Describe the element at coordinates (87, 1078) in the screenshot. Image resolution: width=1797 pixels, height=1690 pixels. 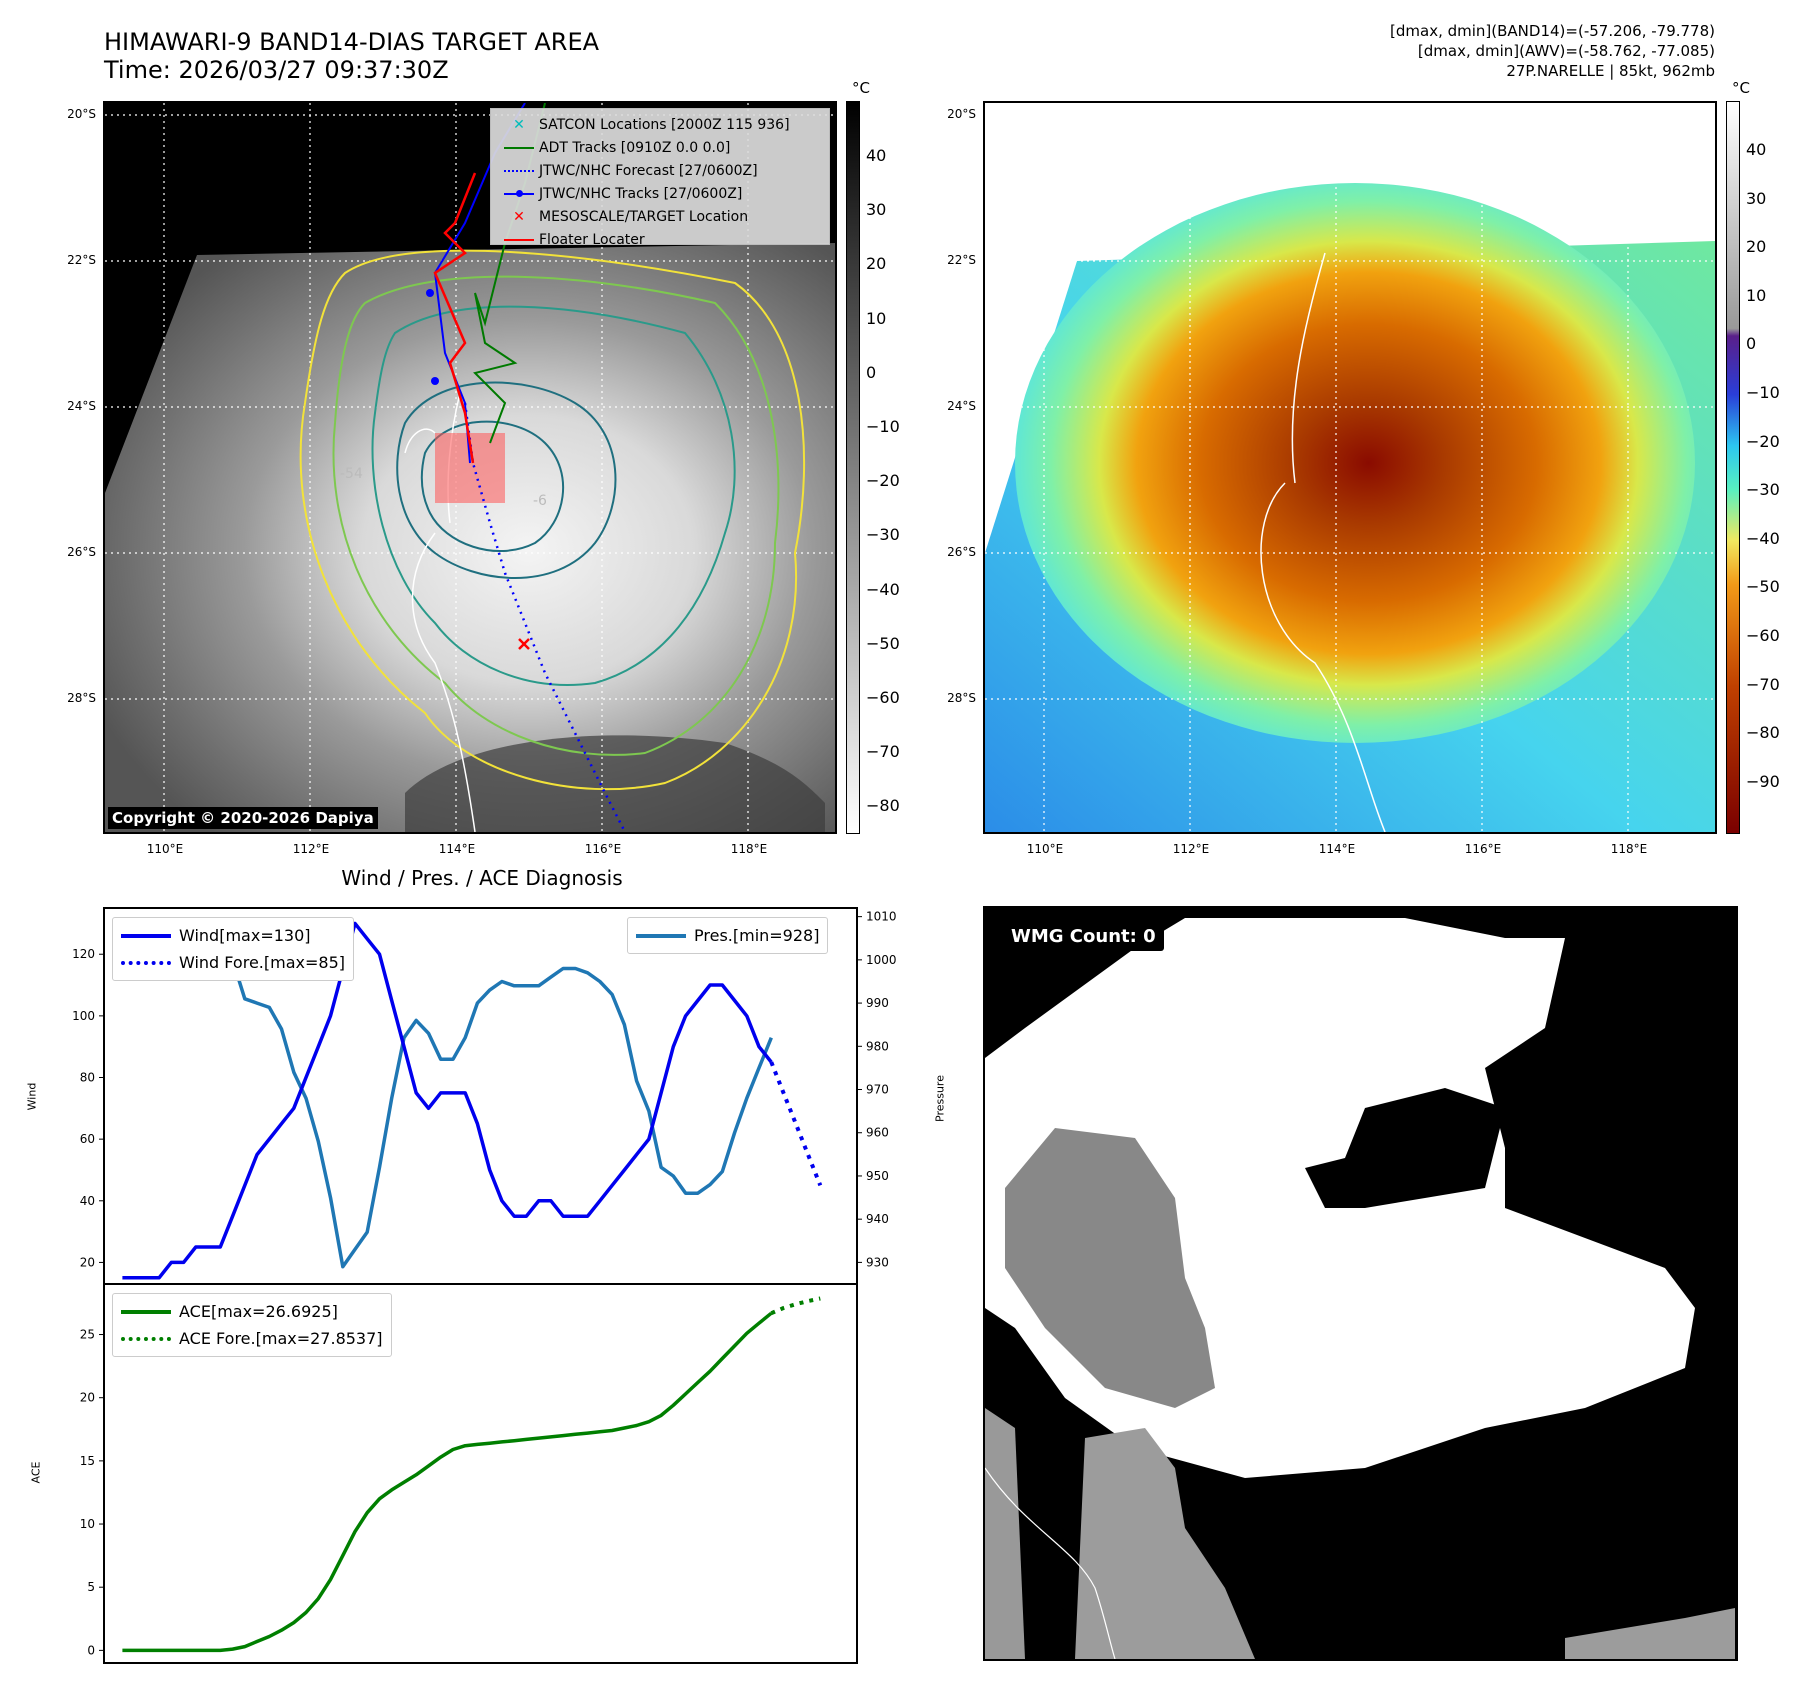
I see `wind-axis-tick-label: 80` at that location.